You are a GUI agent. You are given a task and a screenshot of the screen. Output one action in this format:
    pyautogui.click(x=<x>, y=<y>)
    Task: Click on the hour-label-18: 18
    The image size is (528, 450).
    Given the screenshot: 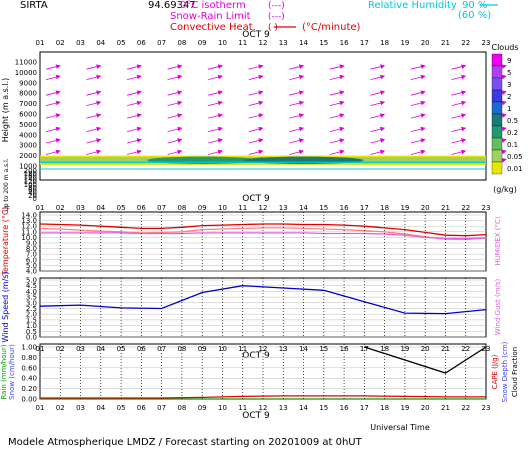 What is the action you would take?
    pyautogui.click(x=384, y=43)
    